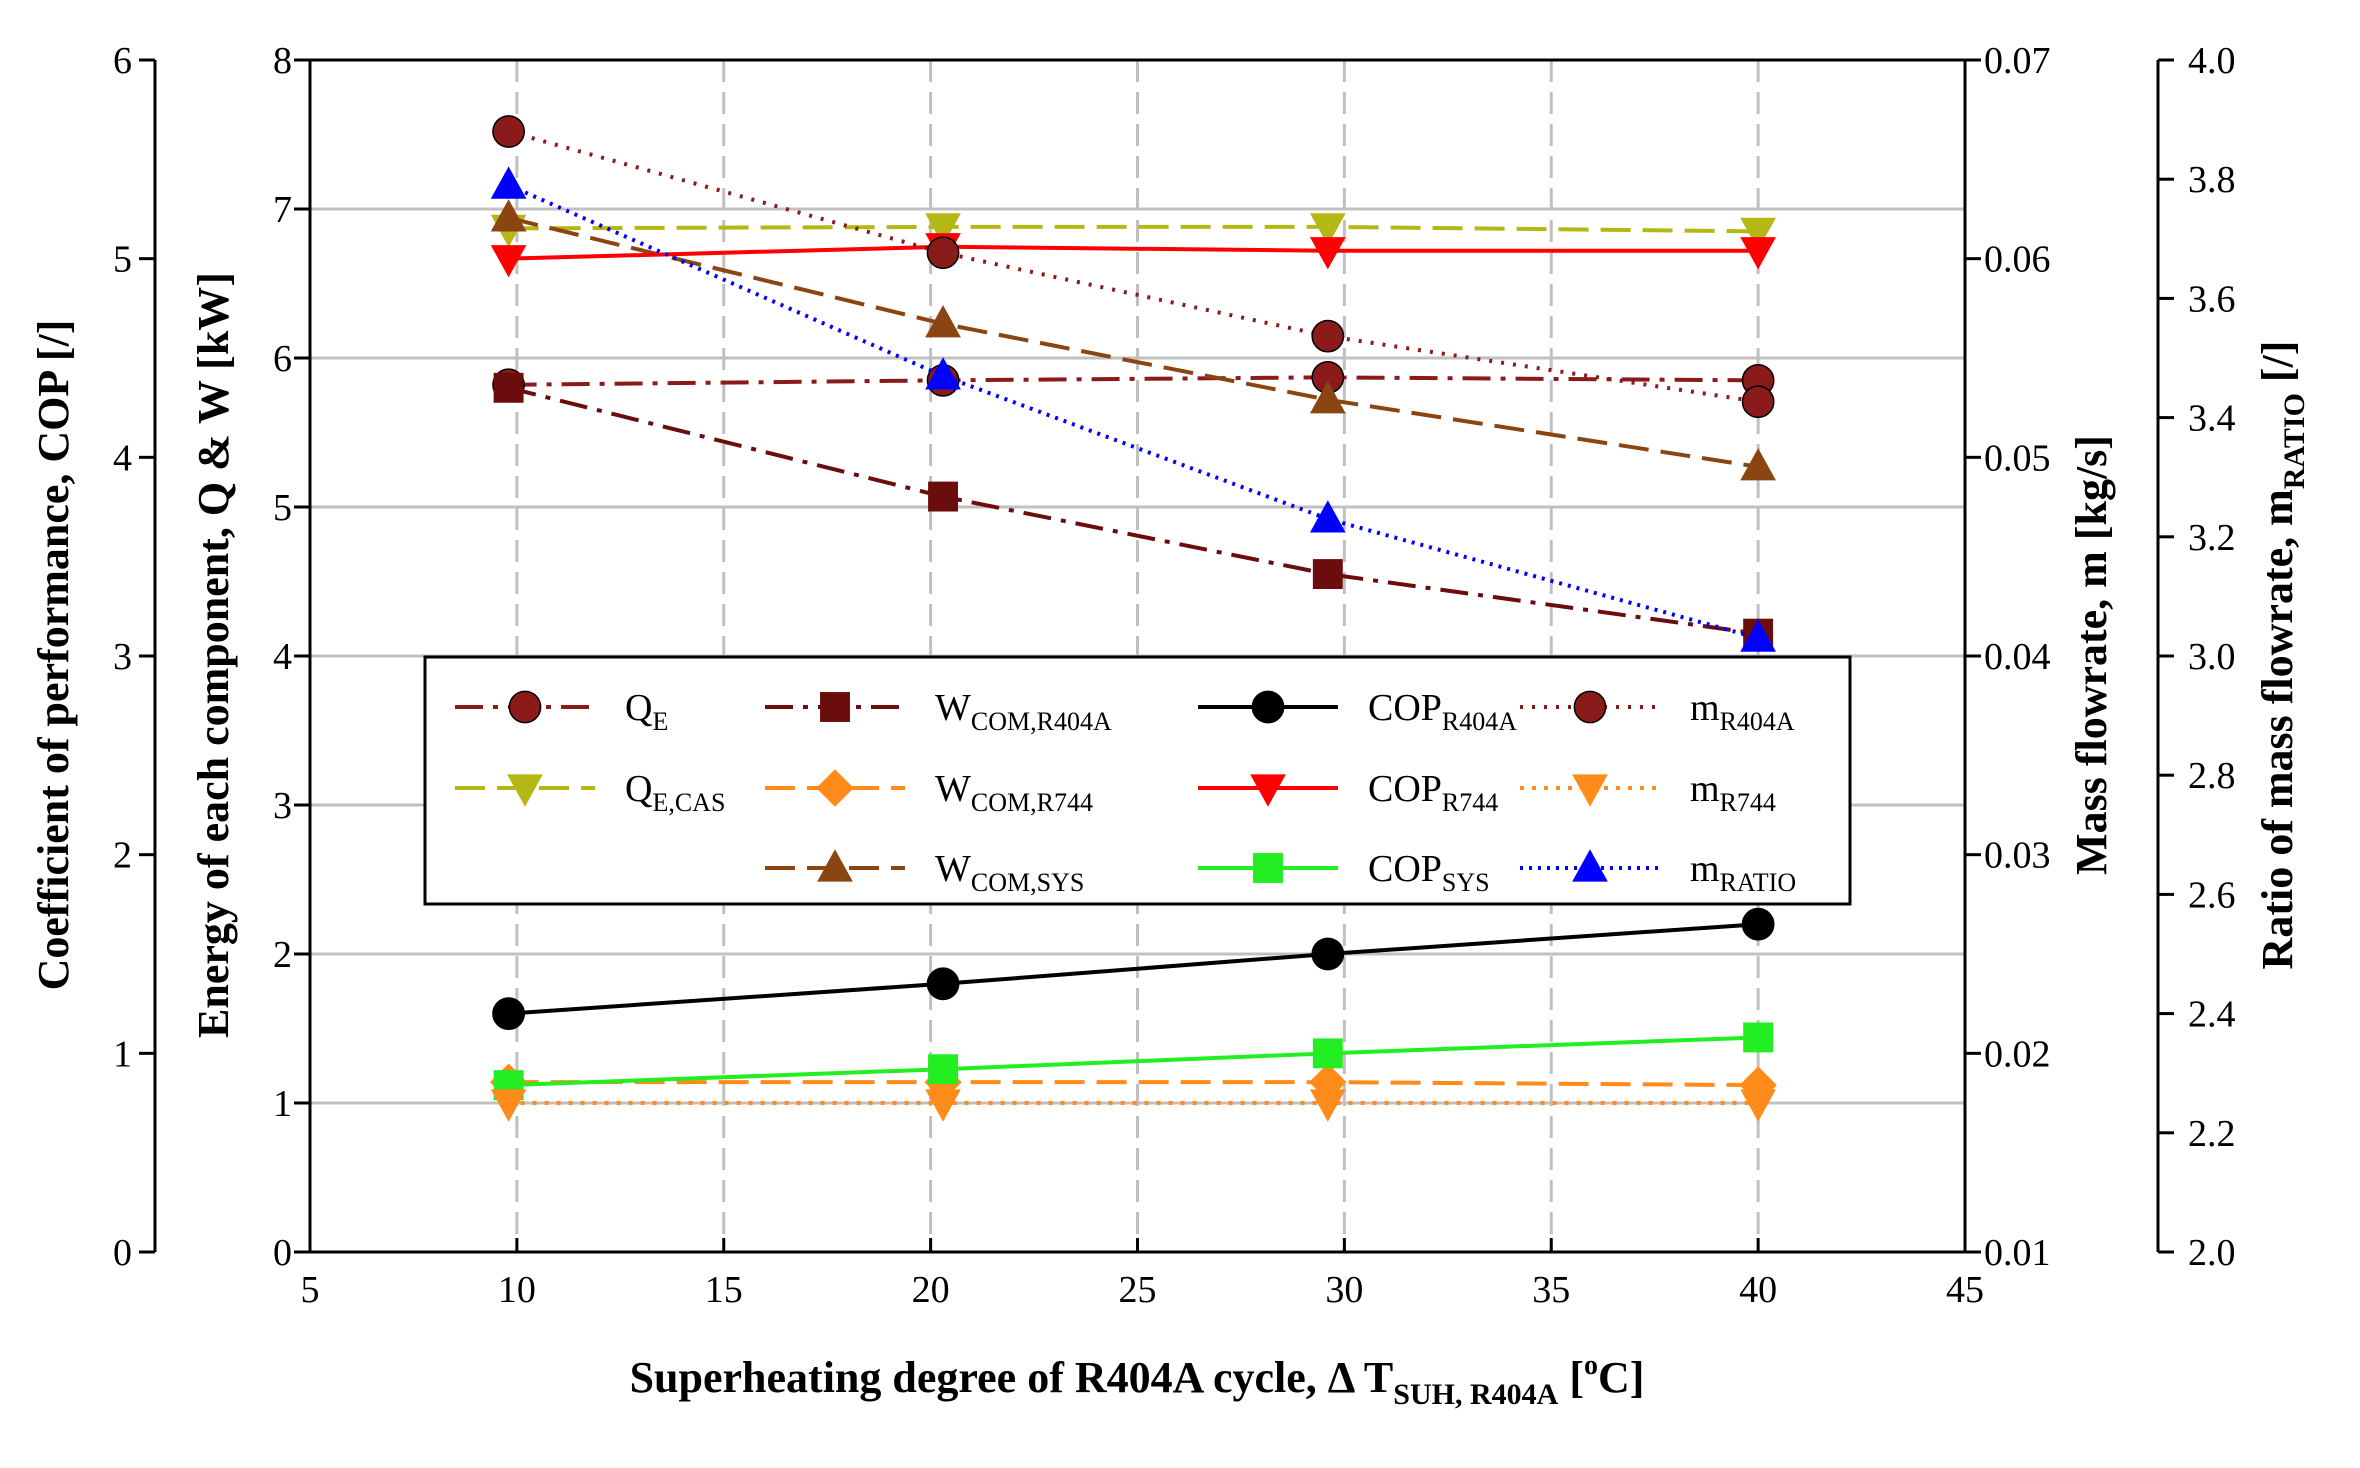 The width and height of the screenshot is (2360, 1468). Describe the element at coordinates (2017, 1054) in the screenshot. I see `mass-tick-label: 0.02` at that location.